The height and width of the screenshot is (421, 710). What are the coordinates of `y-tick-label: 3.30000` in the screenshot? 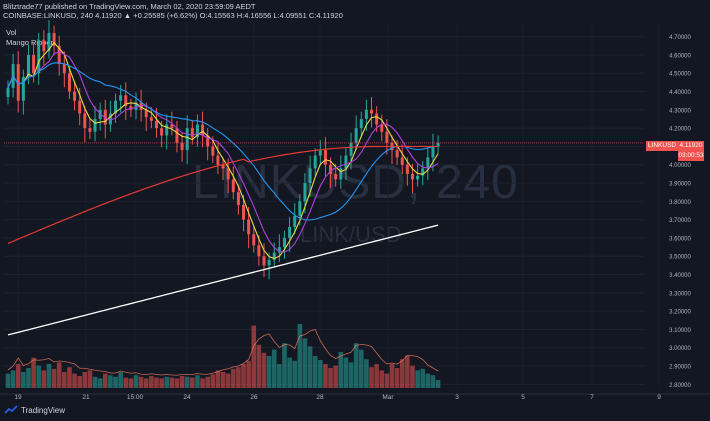 It's located at (680, 294).